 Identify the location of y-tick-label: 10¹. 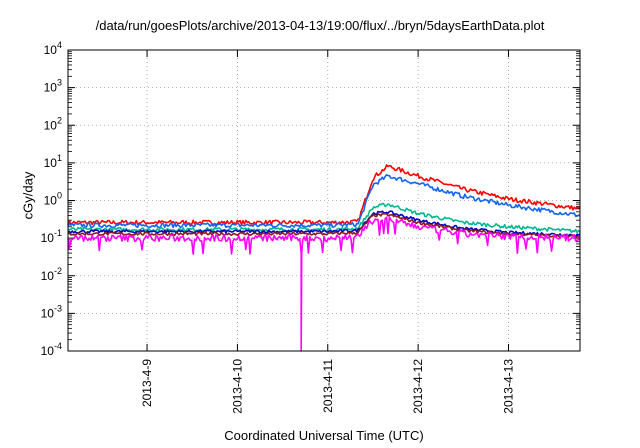
(53, 161).